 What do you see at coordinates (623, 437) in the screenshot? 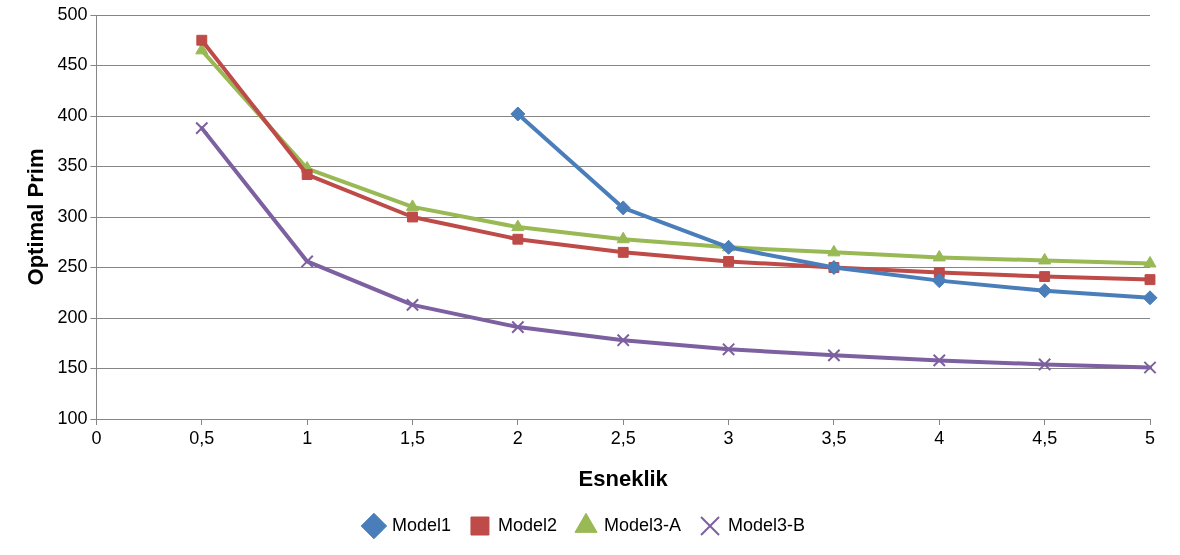
I see `x-tick-label: 2,5` at bounding box center [623, 437].